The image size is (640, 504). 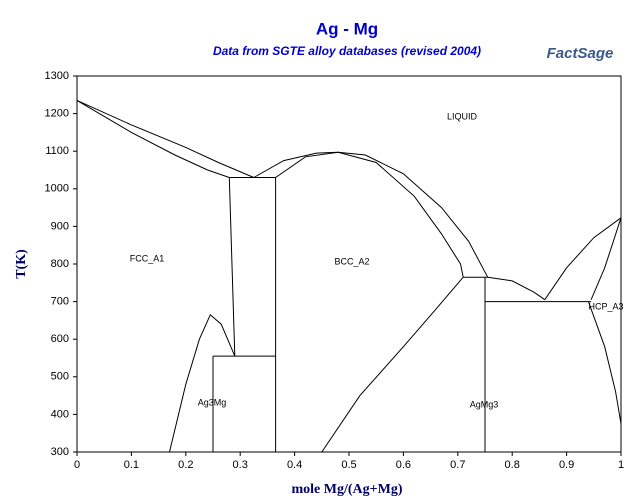 What do you see at coordinates (57, 189) in the screenshot?
I see `y-tick-label: 1000` at bounding box center [57, 189].